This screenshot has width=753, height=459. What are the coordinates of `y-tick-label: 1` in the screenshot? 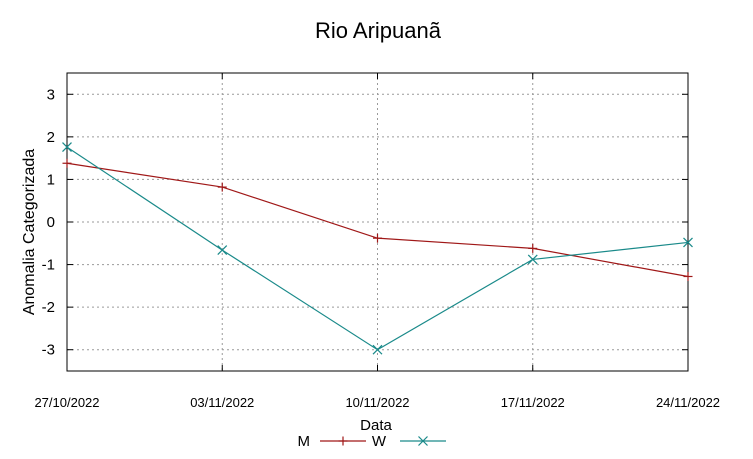 It's located at (51, 179).